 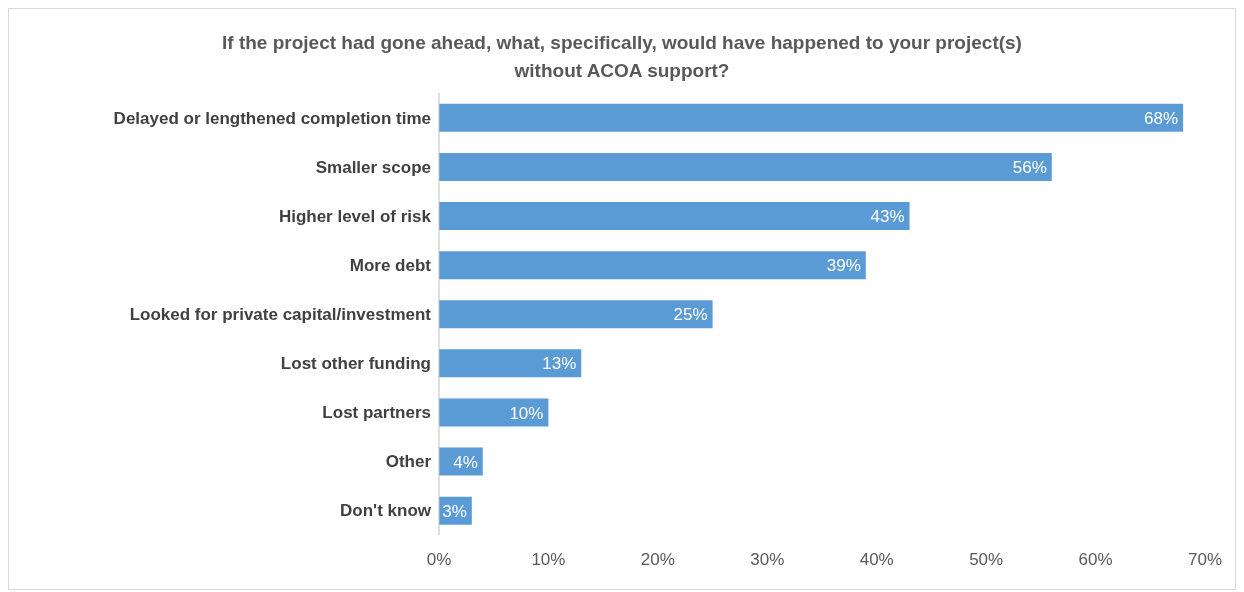 What do you see at coordinates (408, 462) in the screenshot?
I see `y-tick-label: Other` at bounding box center [408, 462].